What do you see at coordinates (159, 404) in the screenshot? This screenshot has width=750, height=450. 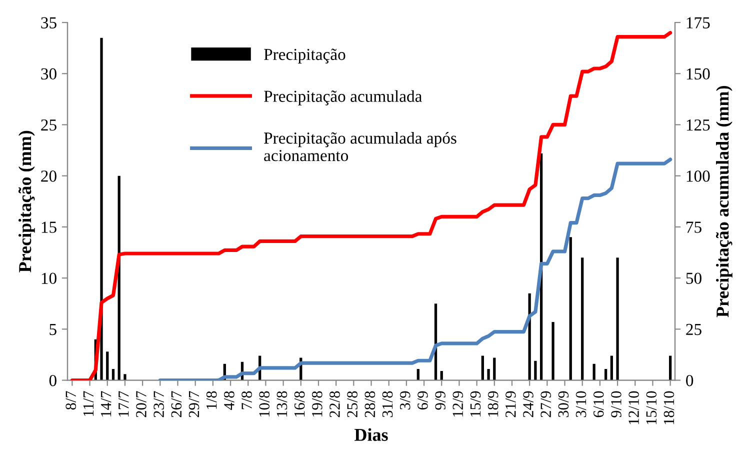 I see `x-tick-label: 23/7` at bounding box center [159, 404].